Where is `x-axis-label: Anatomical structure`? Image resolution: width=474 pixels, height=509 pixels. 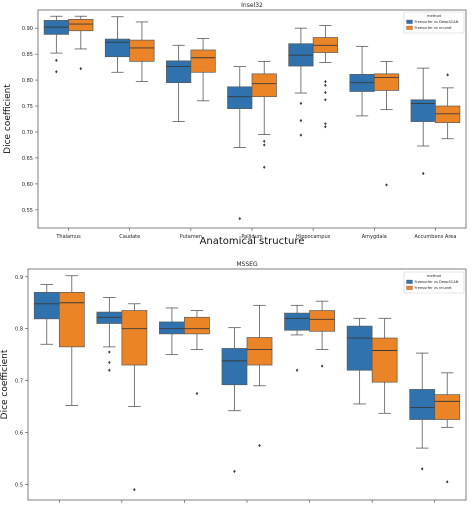
x-axis-label: Anatomical structure is located at coordinates (252, 241).